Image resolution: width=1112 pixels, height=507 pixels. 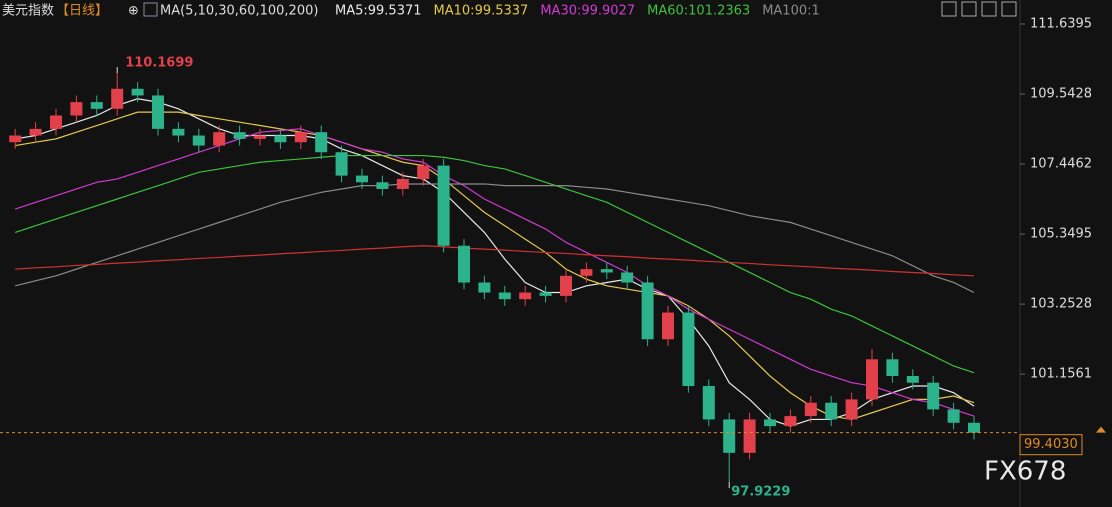 What do you see at coordinates (1061, 94) in the screenshot?
I see `y-tick-label: 109.5428` at bounding box center [1061, 94].